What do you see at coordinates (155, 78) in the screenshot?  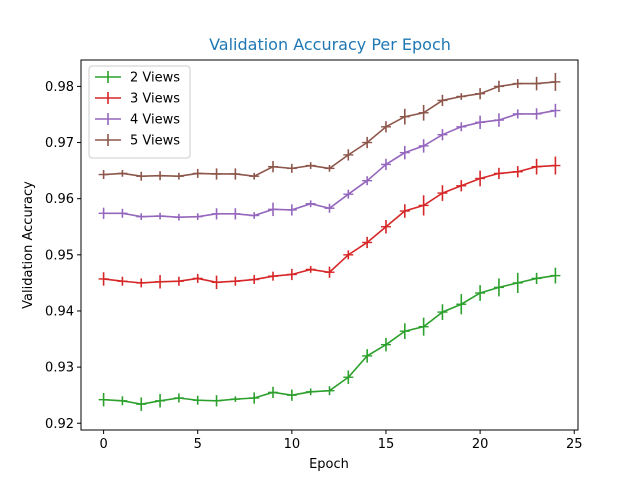 I see `legend-label: 2 Views` at bounding box center [155, 78].